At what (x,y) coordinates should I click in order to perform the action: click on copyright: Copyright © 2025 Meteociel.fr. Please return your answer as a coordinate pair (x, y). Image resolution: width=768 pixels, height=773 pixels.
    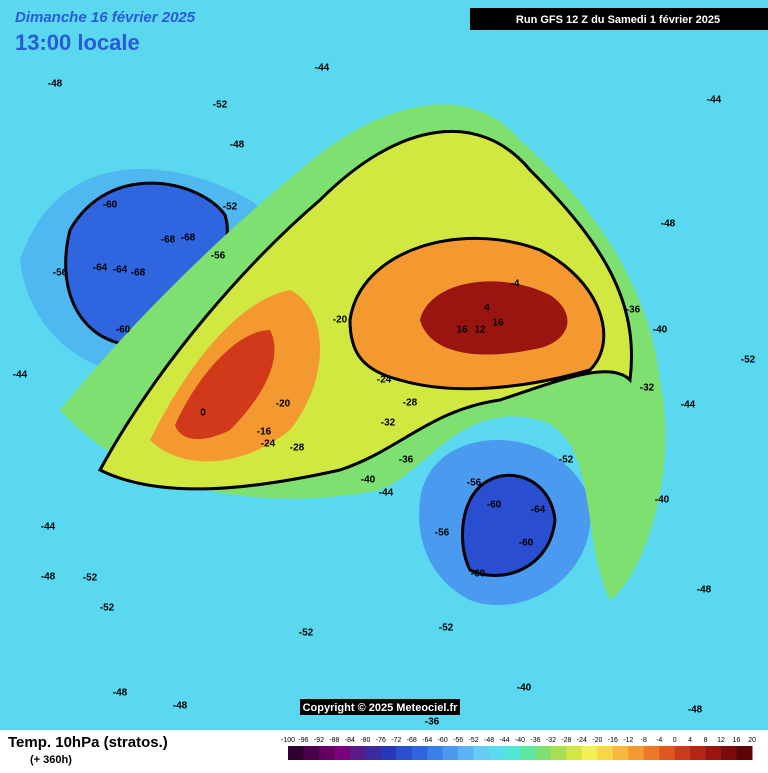
    Looking at the image, I should click on (381, 708).